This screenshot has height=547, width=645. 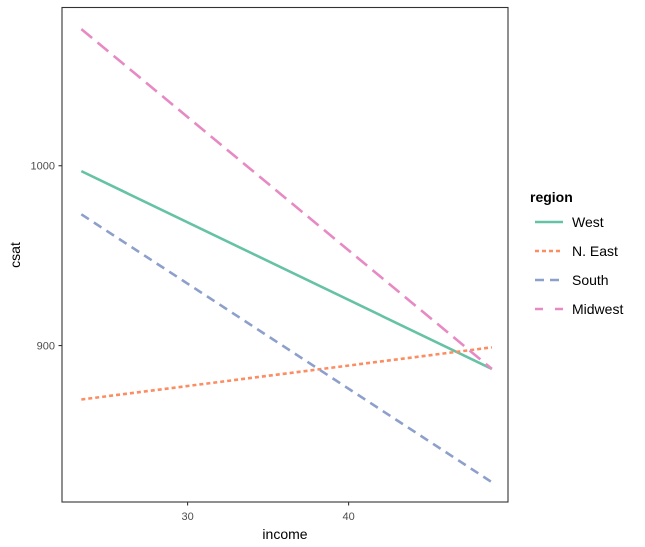 What do you see at coordinates (268, 522) in the screenshot?
I see `x-axis: 30 40 income` at bounding box center [268, 522].